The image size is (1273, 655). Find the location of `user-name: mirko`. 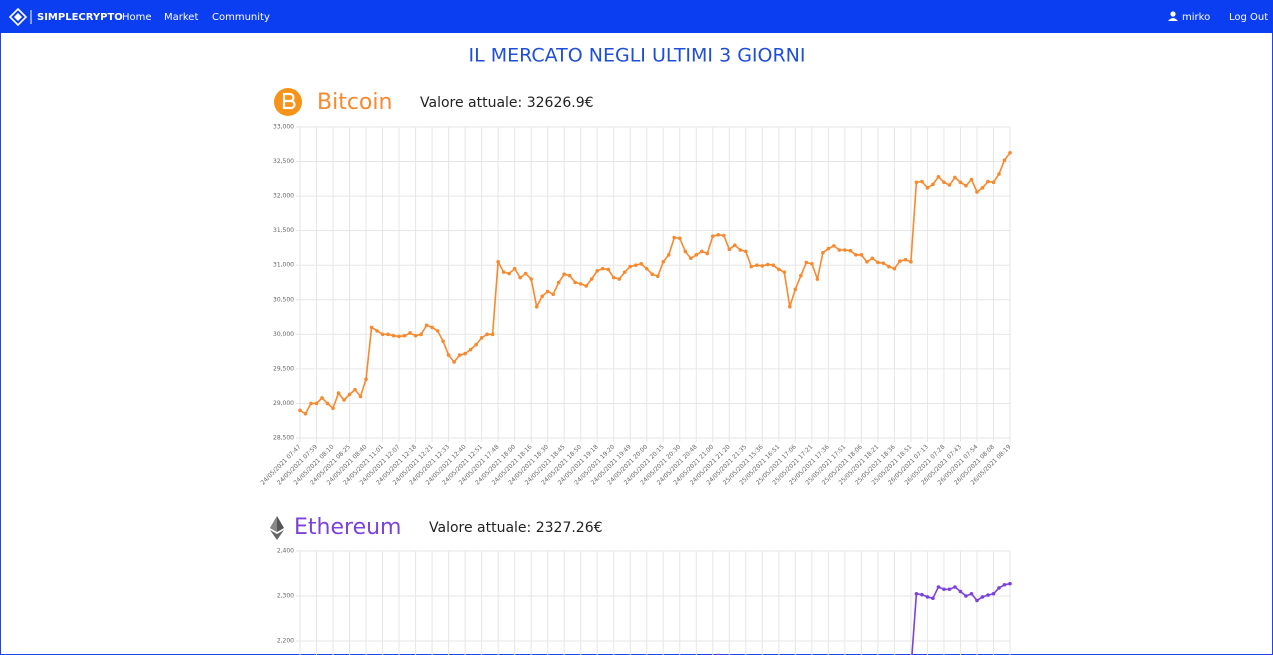

user-name: mirko is located at coordinates (1196, 17).